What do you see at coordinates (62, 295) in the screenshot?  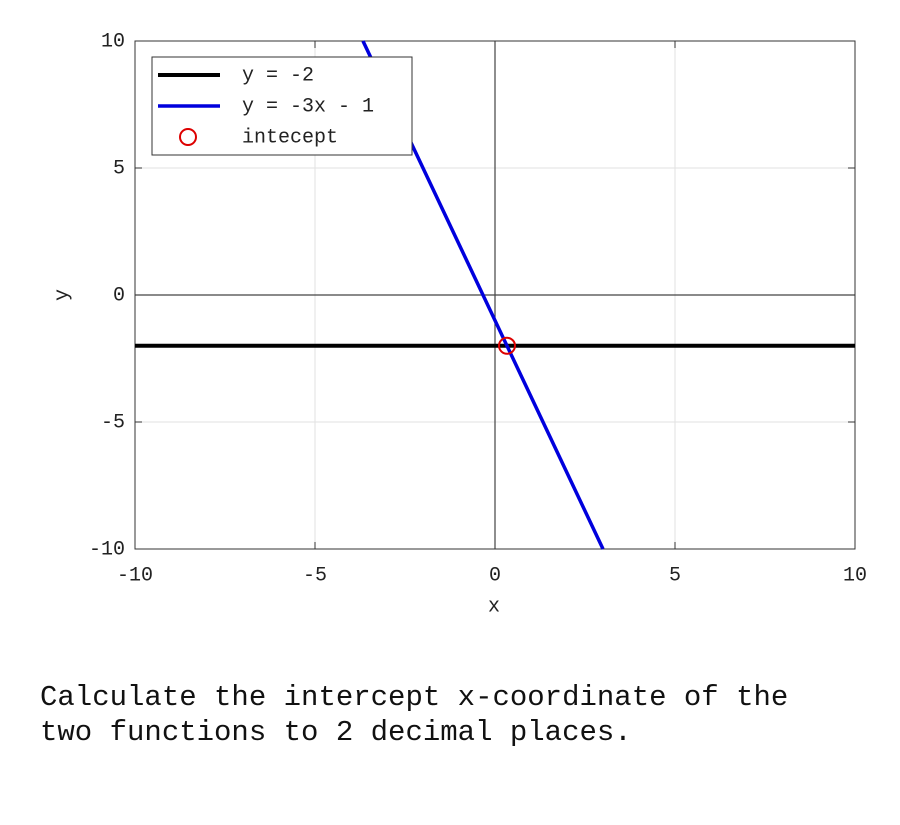 I see `y-axis-label: y` at bounding box center [62, 295].